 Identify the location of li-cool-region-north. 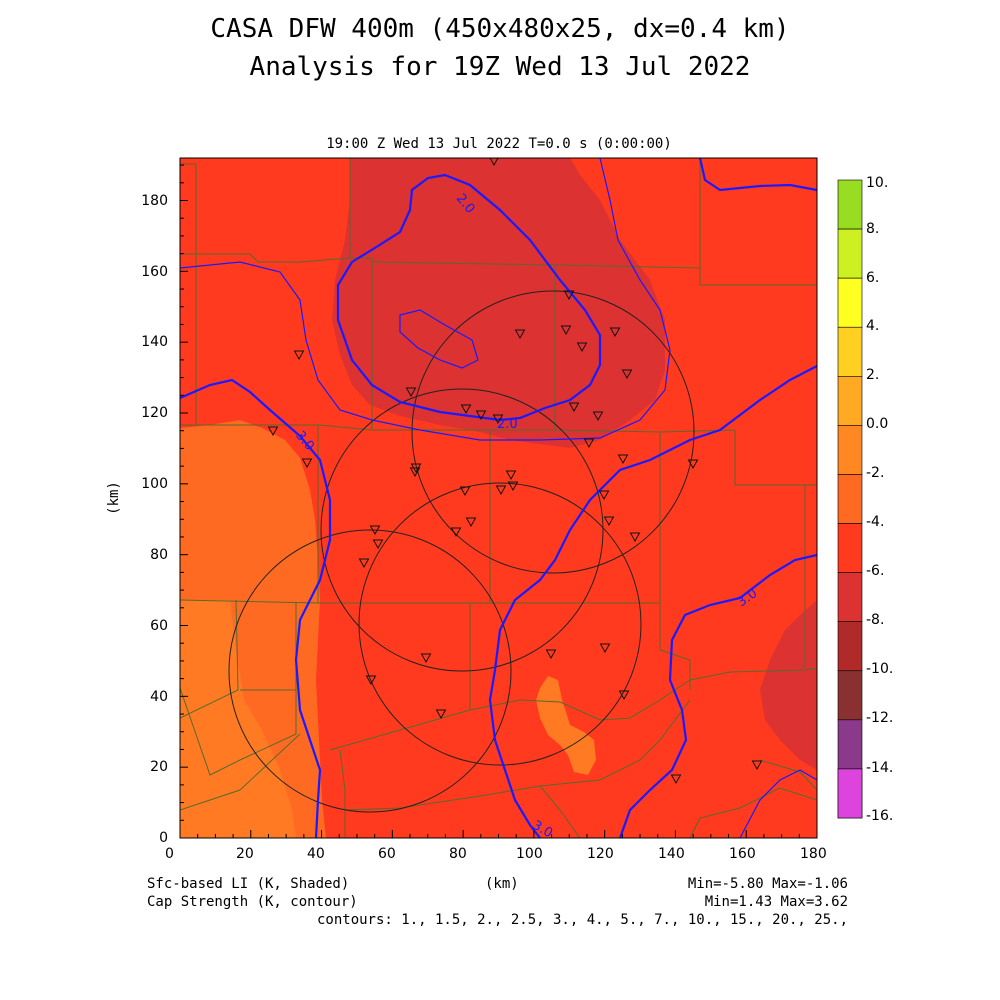
(498, 303).